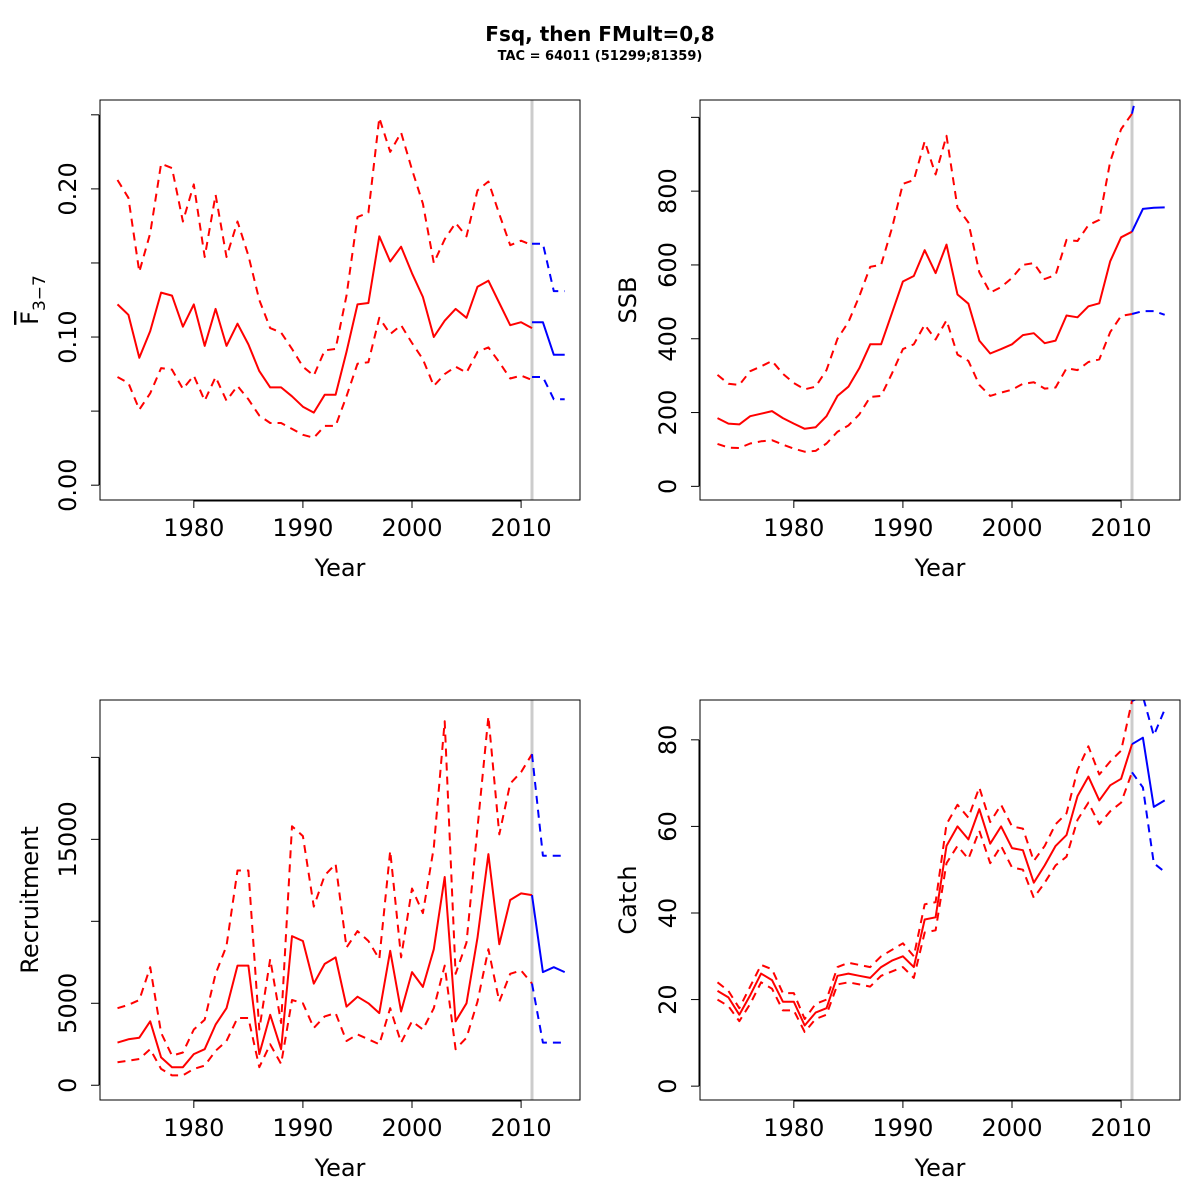 The image size is (1200, 1200). What do you see at coordinates (68, 839) in the screenshot?
I see `y-tick-label: 15000` at bounding box center [68, 839].